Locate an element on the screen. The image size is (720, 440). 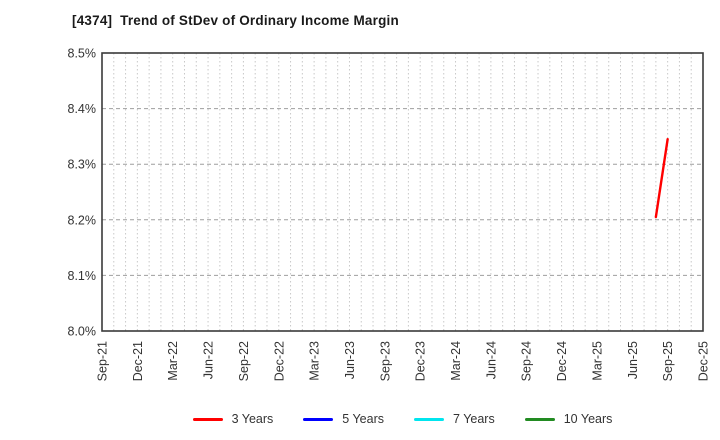
series-line-3-years is located at coordinates (661, 178).